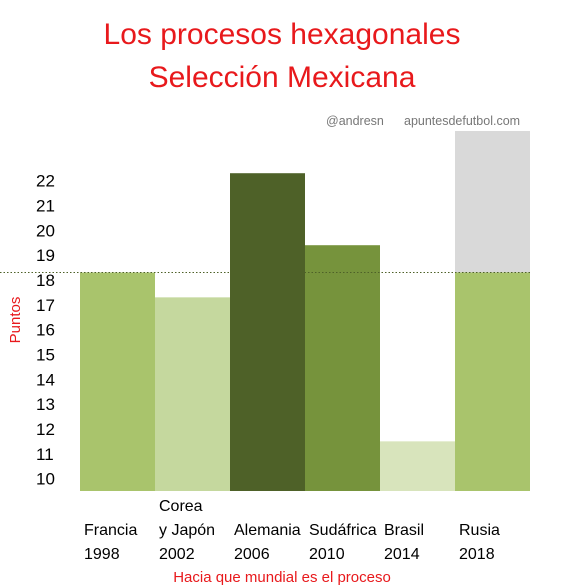 The image size is (588, 588). Describe the element at coordinates (45, 404) in the screenshot. I see `y-tick-label: 13` at that location.